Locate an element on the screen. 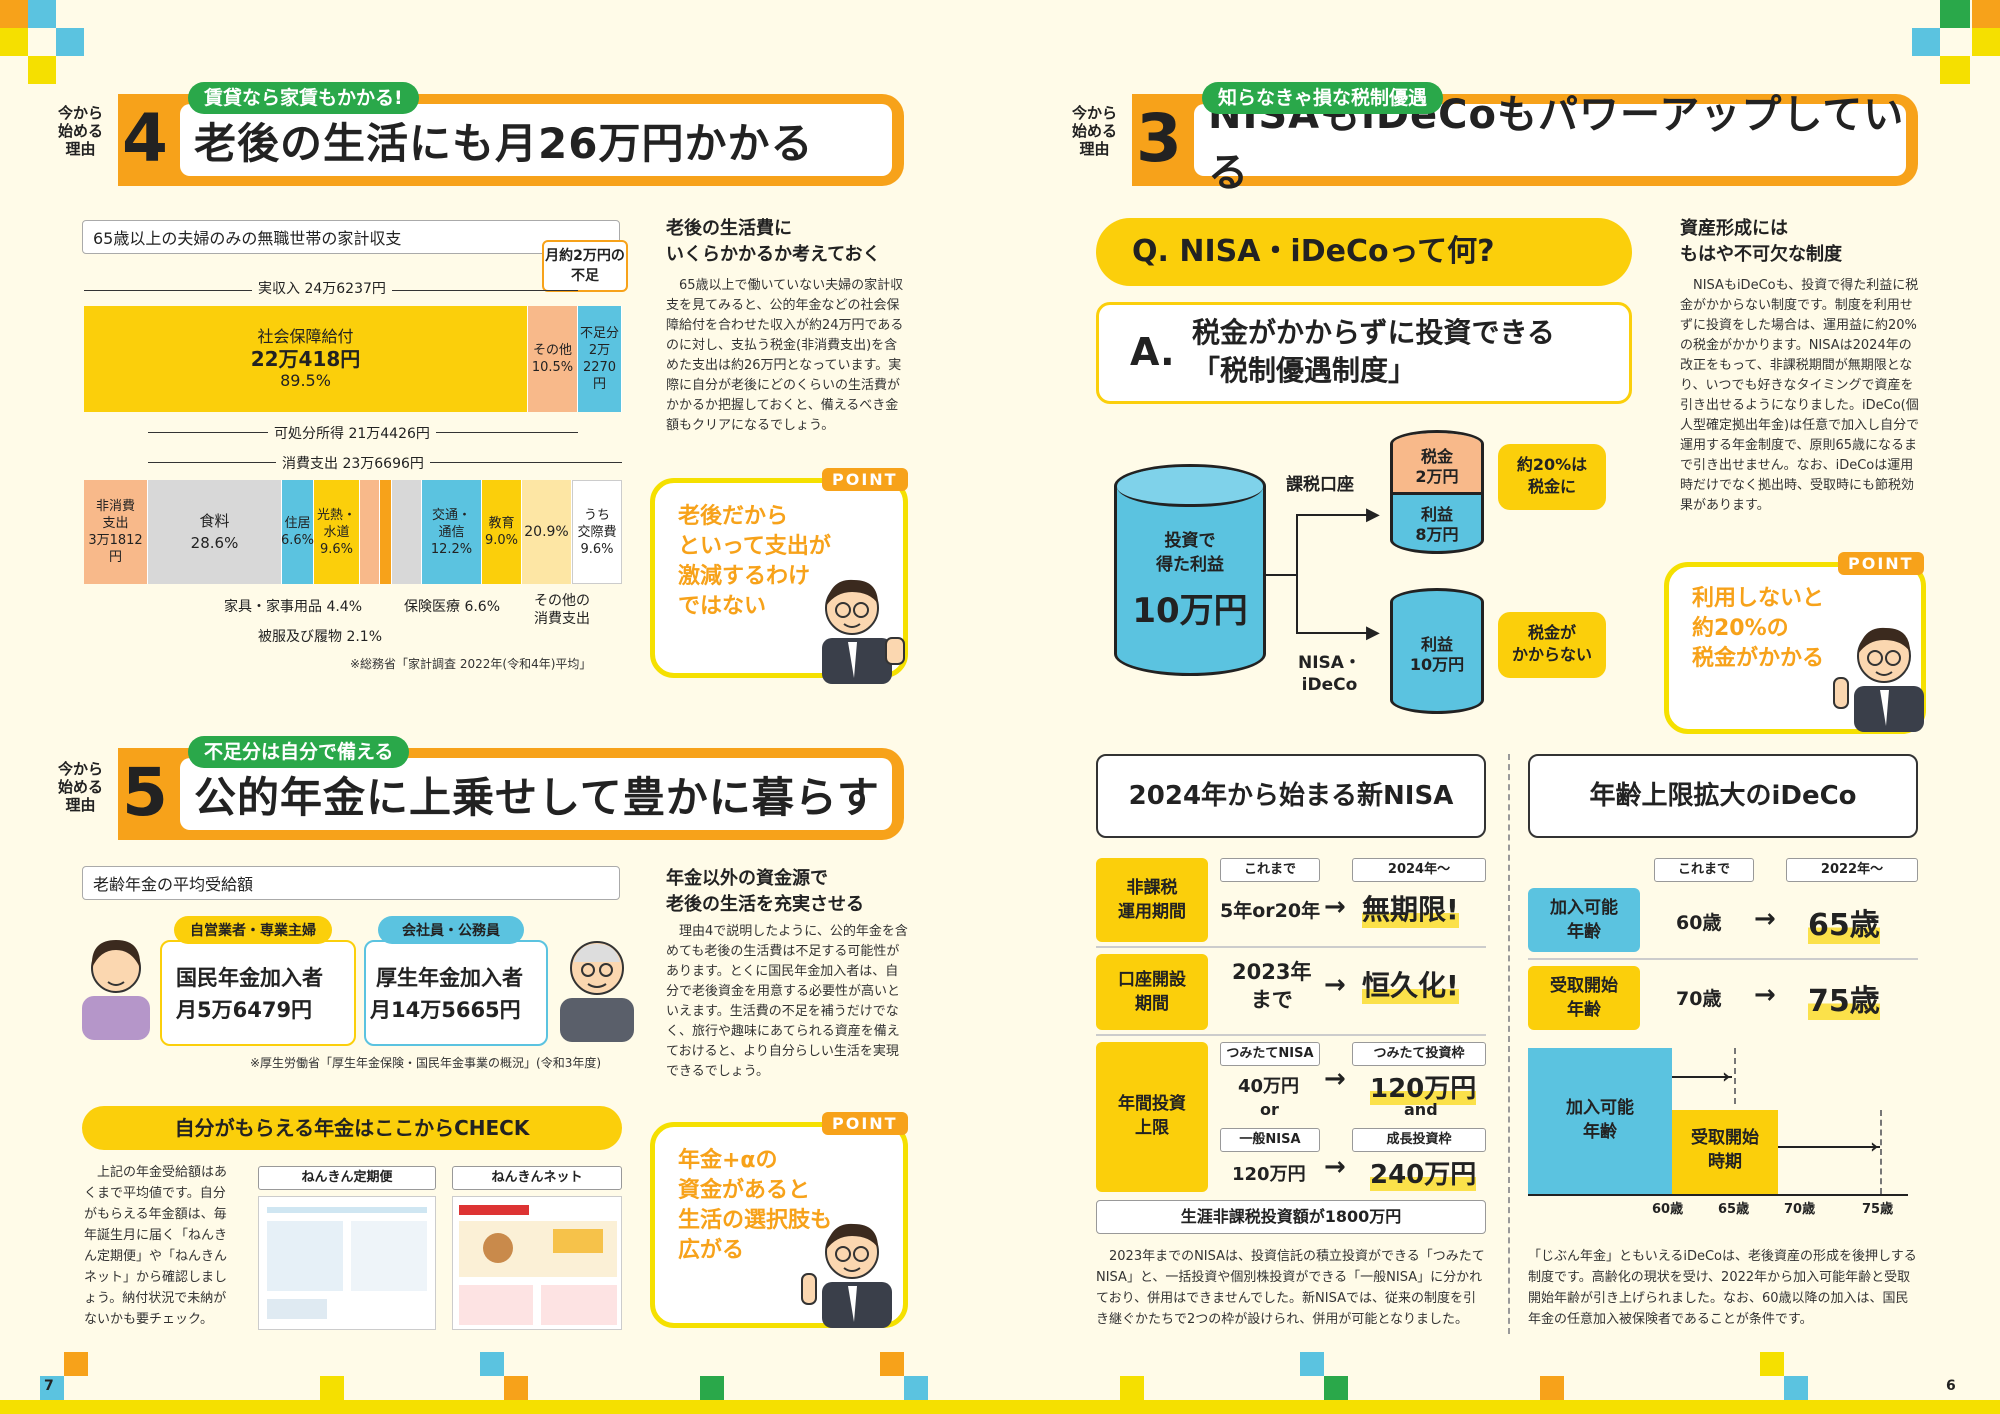 The image size is (2000, 1414). social-expense-label-2: 交際費 is located at coordinates (597, 532).